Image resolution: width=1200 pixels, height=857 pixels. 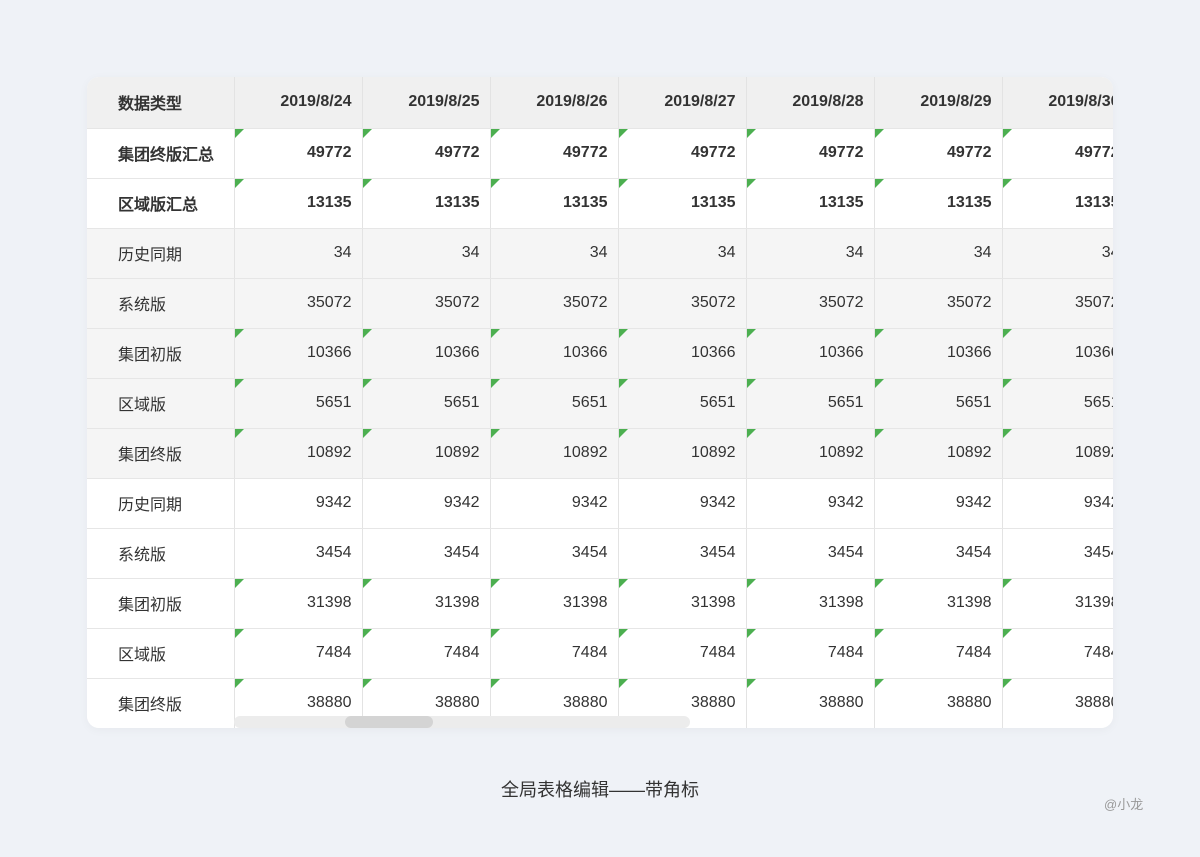 What do you see at coordinates (161, 103) in the screenshot?
I see `column-header-type: 数据类型` at bounding box center [161, 103].